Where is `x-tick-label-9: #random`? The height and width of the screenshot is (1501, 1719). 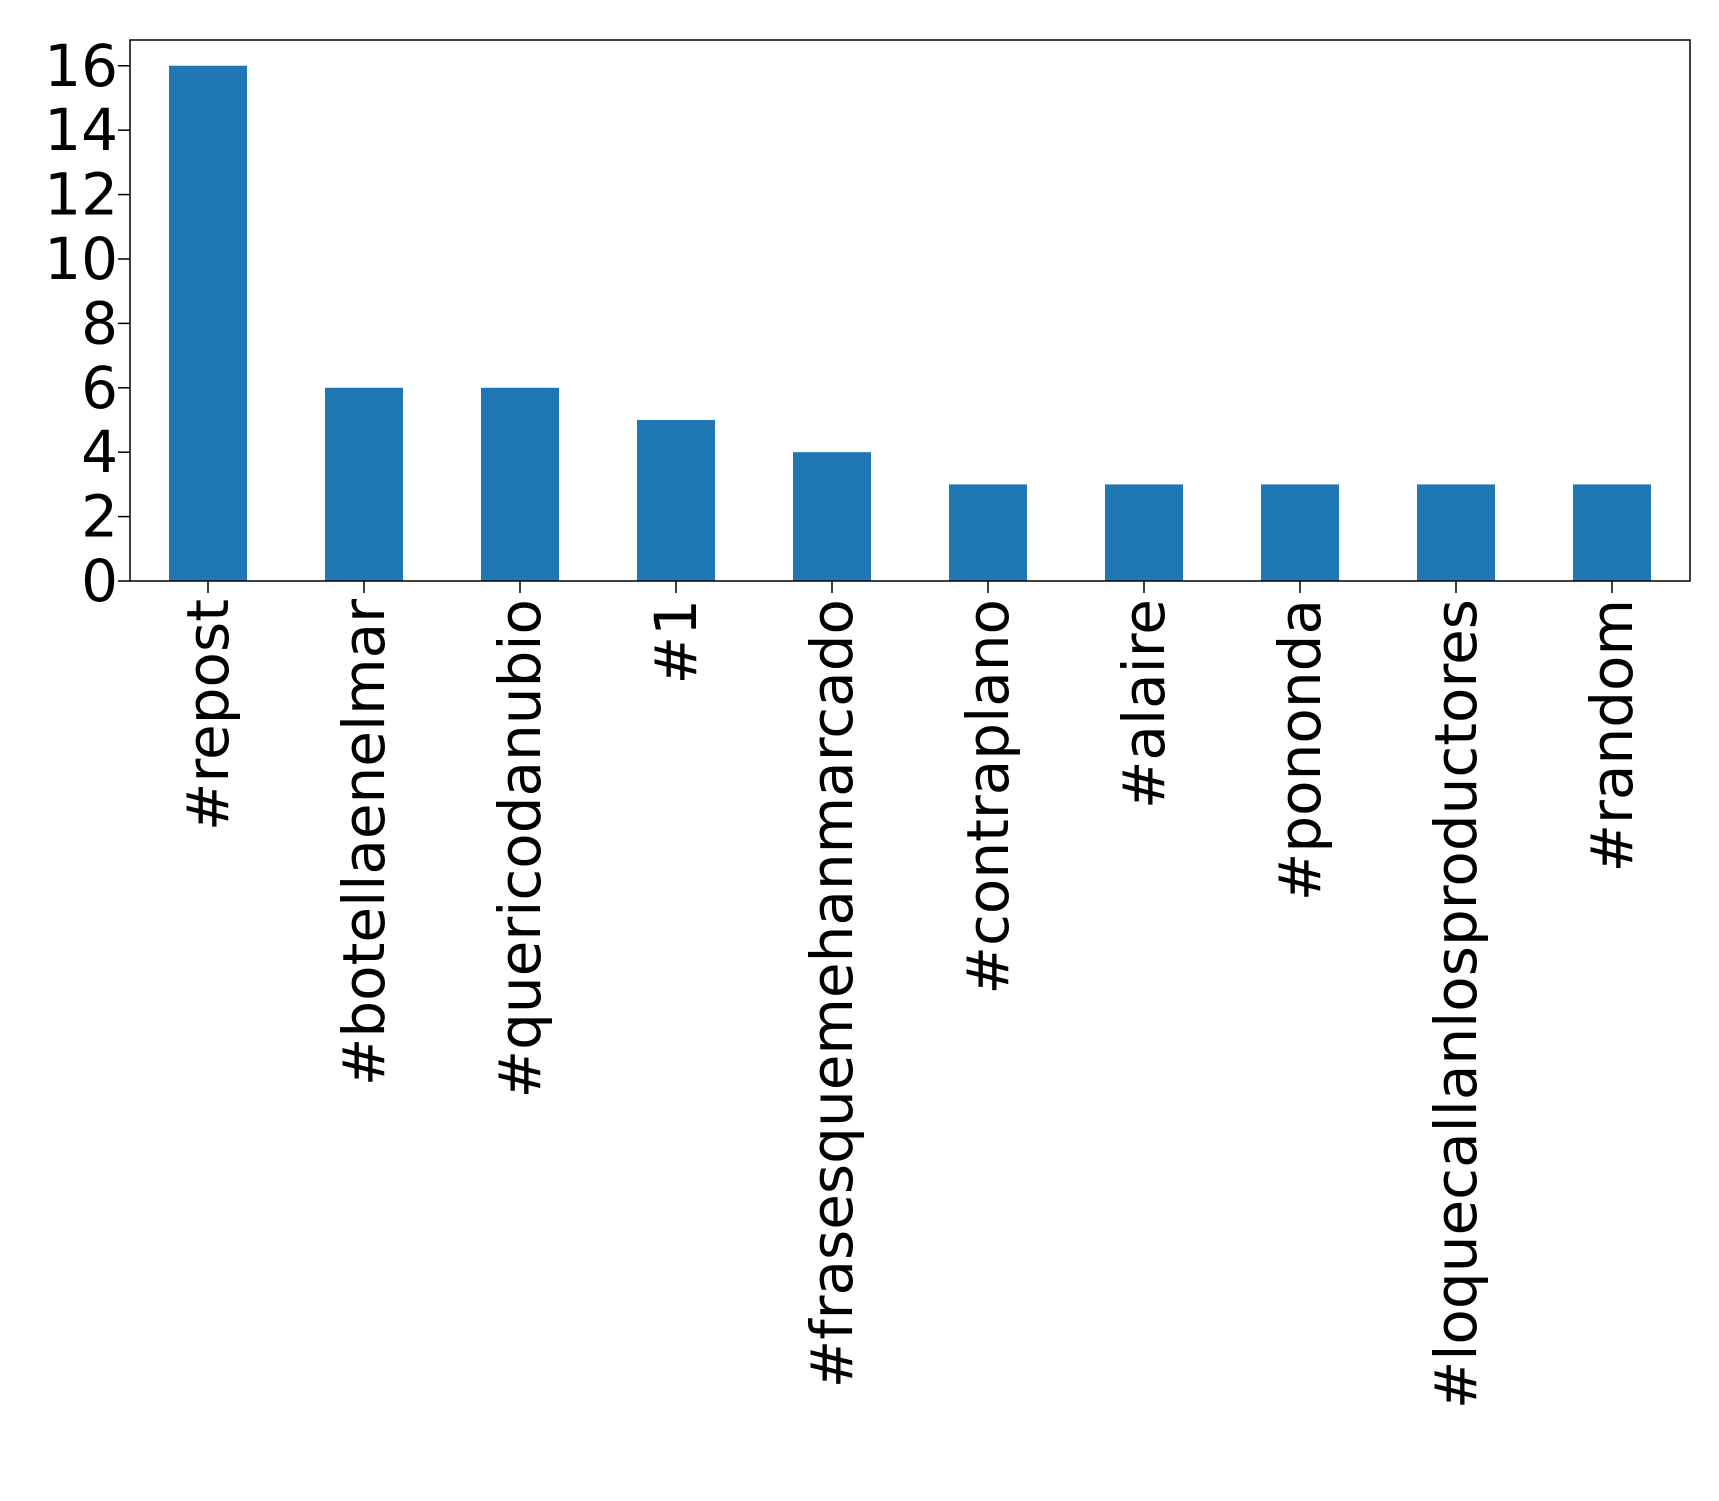 x-tick-label-9: #random is located at coordinates (1612, 736).